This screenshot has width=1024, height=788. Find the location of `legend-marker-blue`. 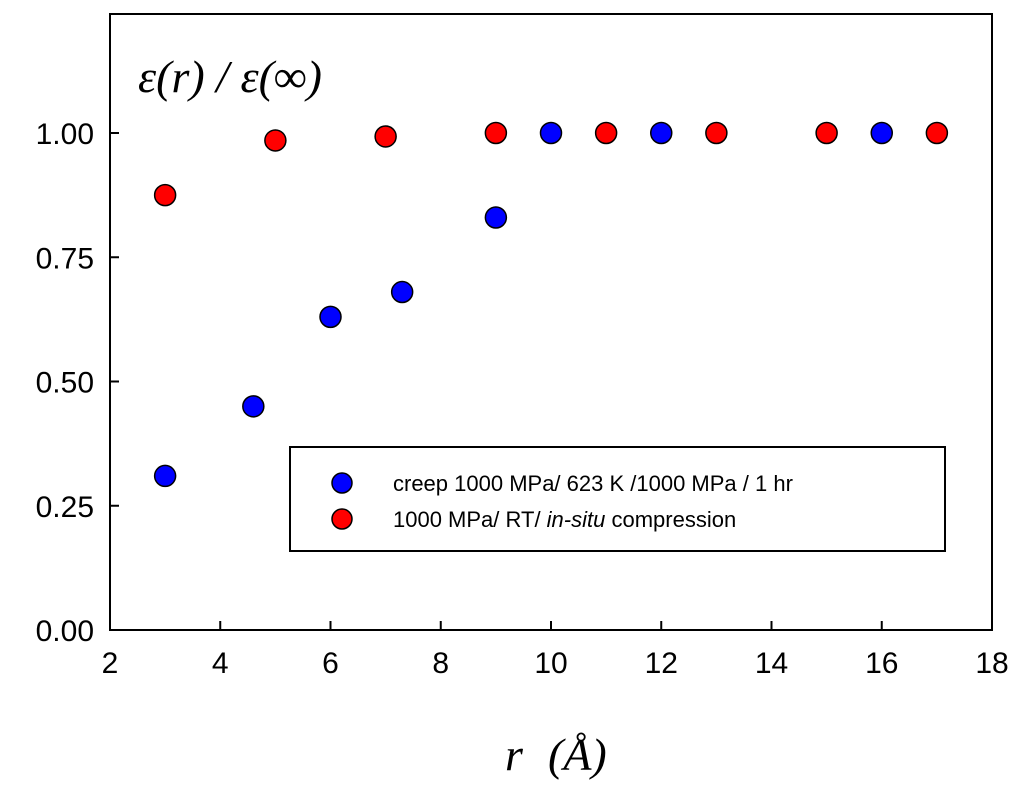

legend-marker-blue is located at coordinates (342, 483).